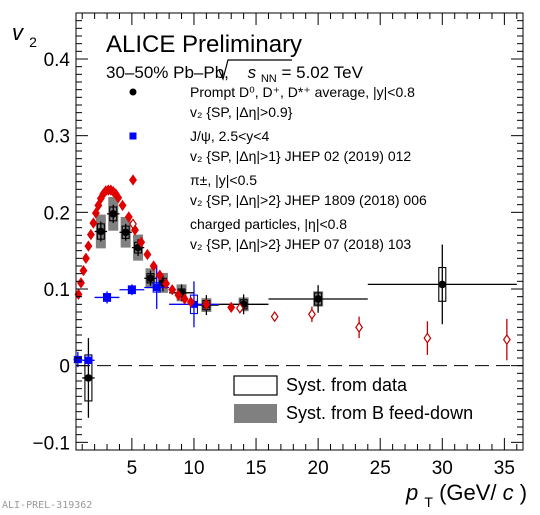 The image size is (540, 515). What do you see at coordinates (411, 492) in the screenshot?
I see `x-label-var: p` at bounding box center [411, 492].